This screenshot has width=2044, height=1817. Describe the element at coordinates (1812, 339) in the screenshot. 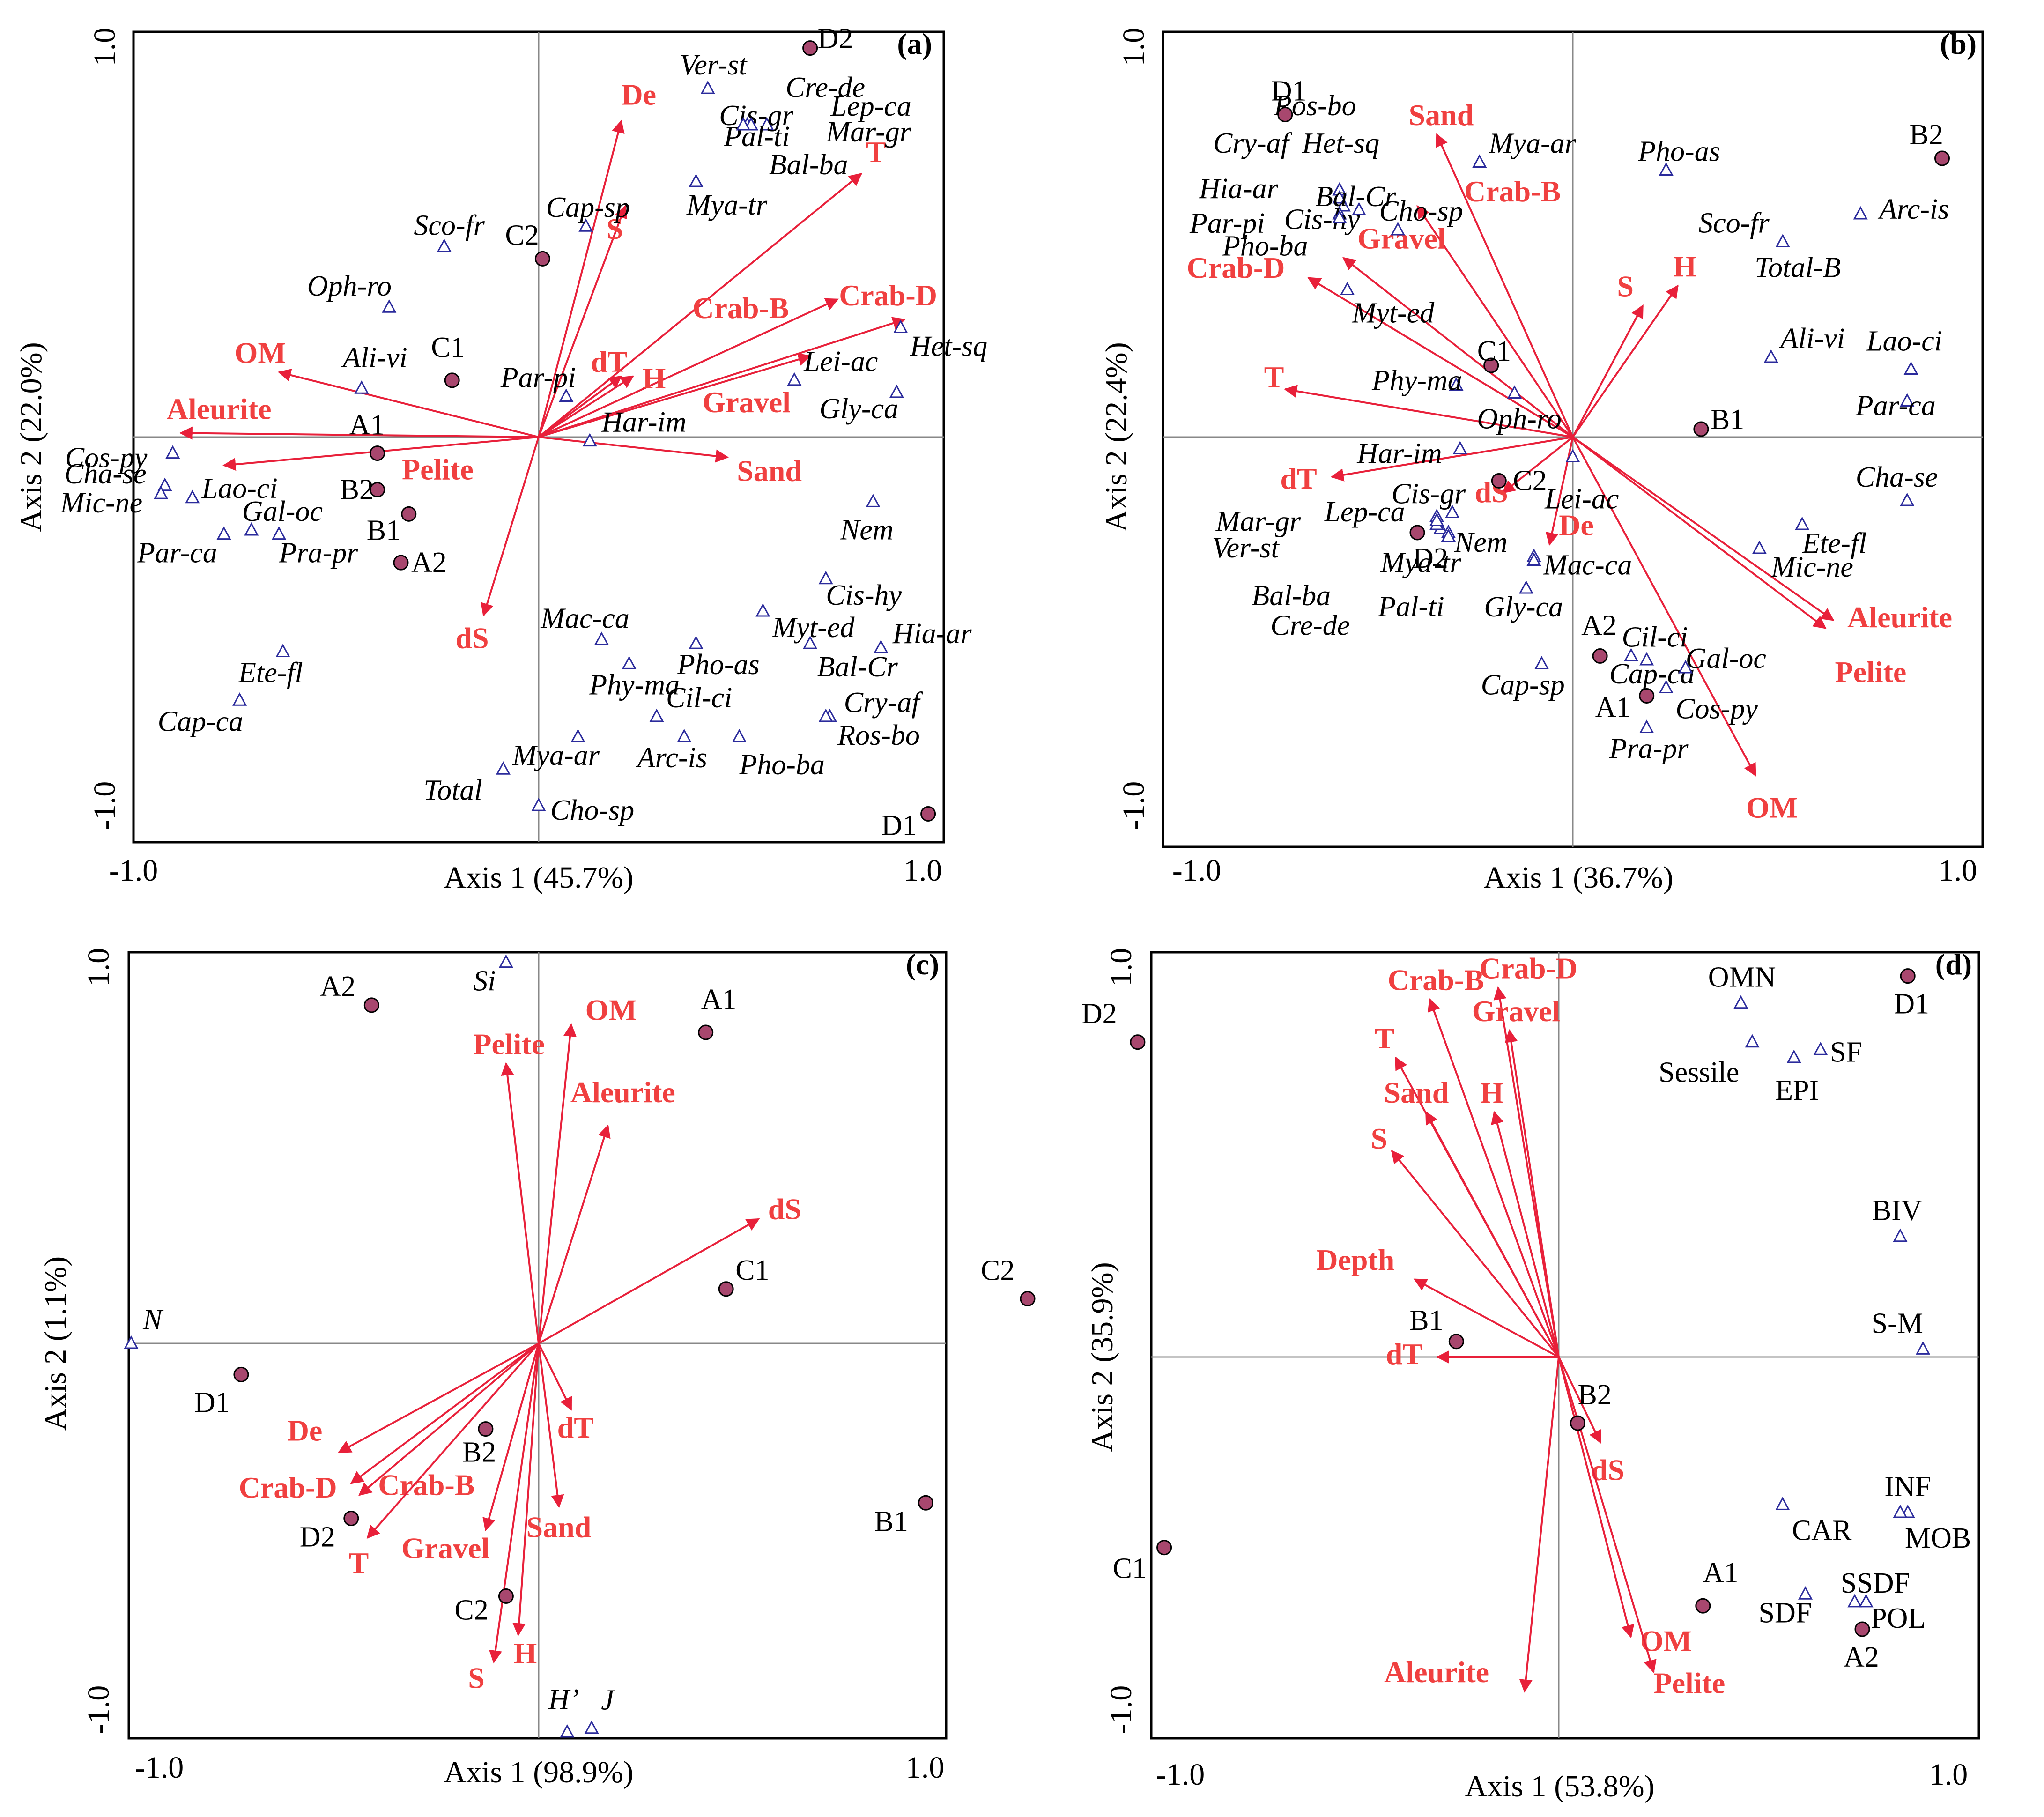

I see `species-label-ali-vi: Ali-vi` at that location.